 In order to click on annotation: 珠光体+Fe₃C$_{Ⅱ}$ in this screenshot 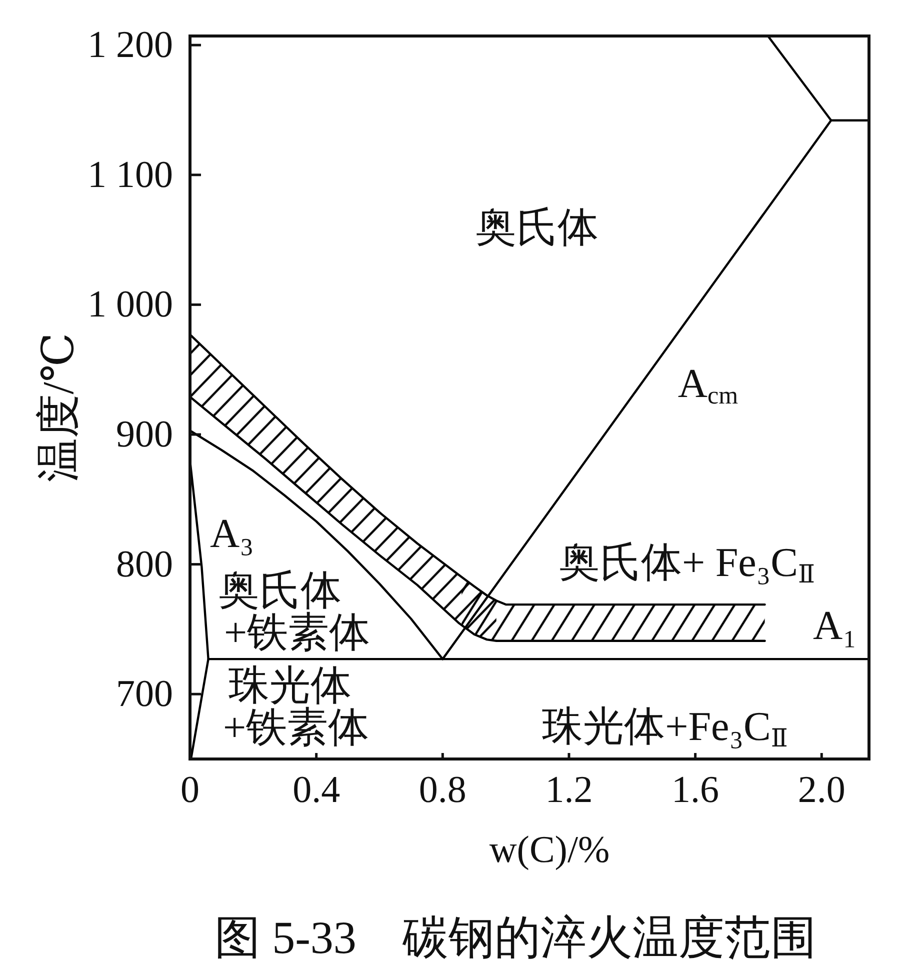, I will do `click(665, 727)`.